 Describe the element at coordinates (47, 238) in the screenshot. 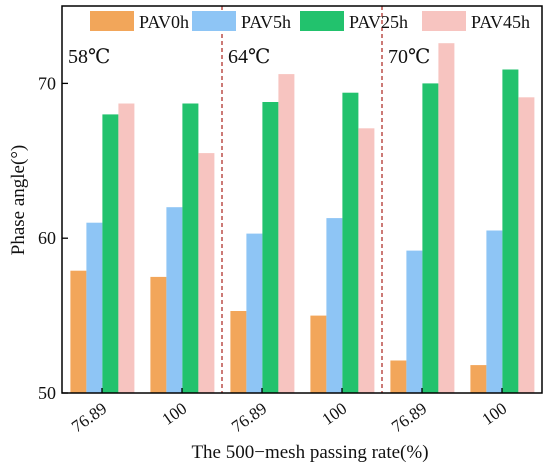

I see `y-tick-label-1: 60` at that location.